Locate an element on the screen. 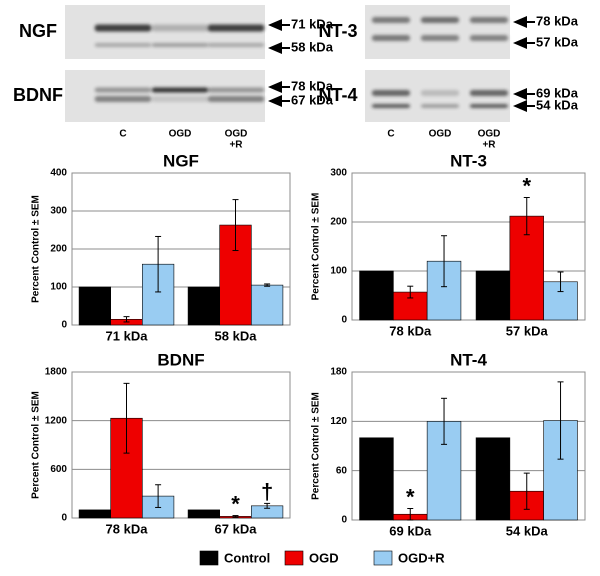 The image size is (600, 576). y-tick-label: 120 is located at coordinates (338, 421).